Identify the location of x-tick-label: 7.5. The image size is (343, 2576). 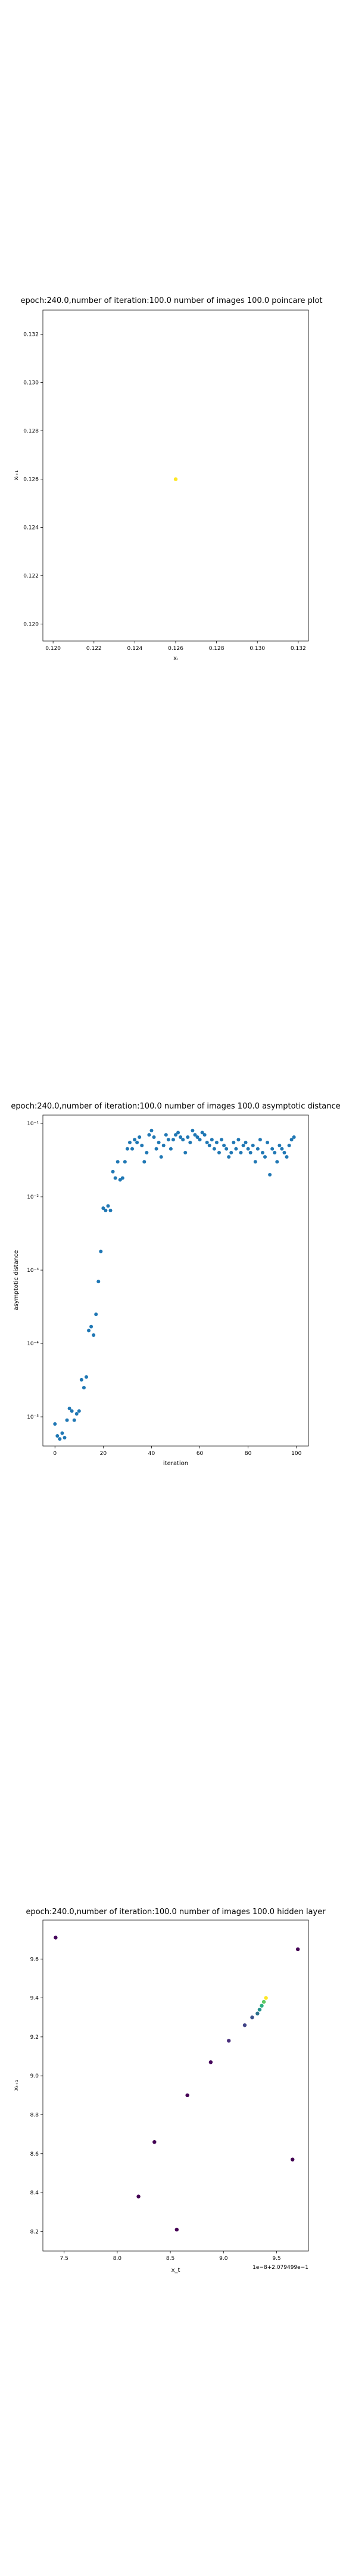
(64, 2259).